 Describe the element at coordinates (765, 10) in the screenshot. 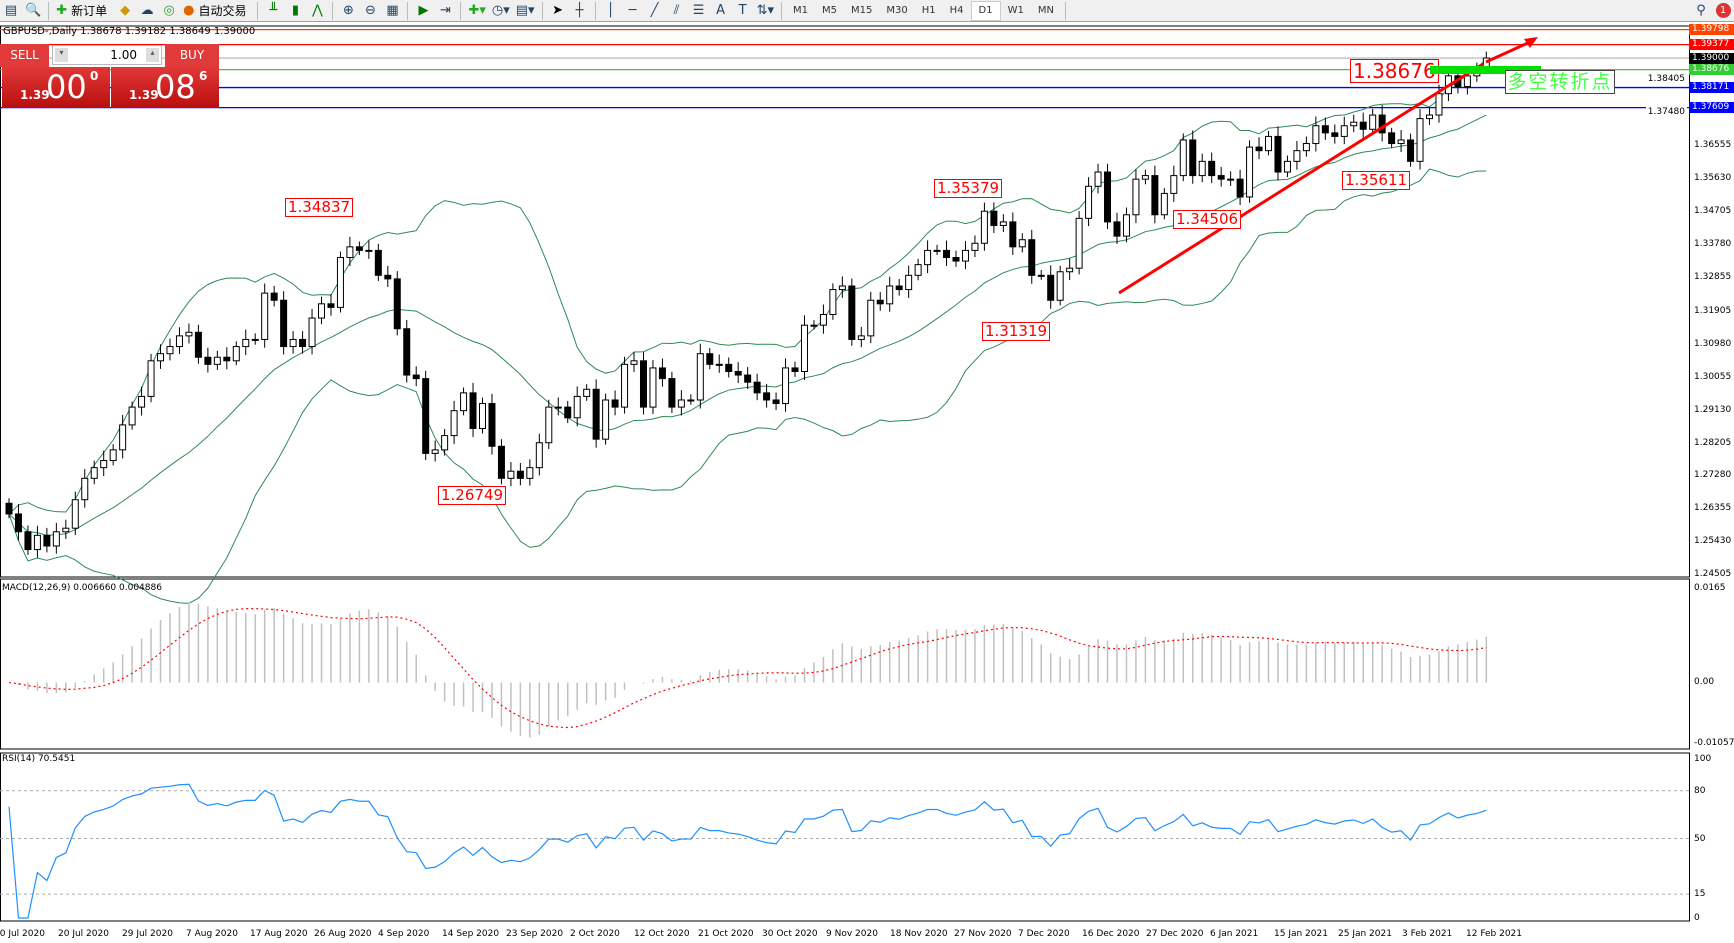

I see `arrows-icon: ⇅▾` at that location.